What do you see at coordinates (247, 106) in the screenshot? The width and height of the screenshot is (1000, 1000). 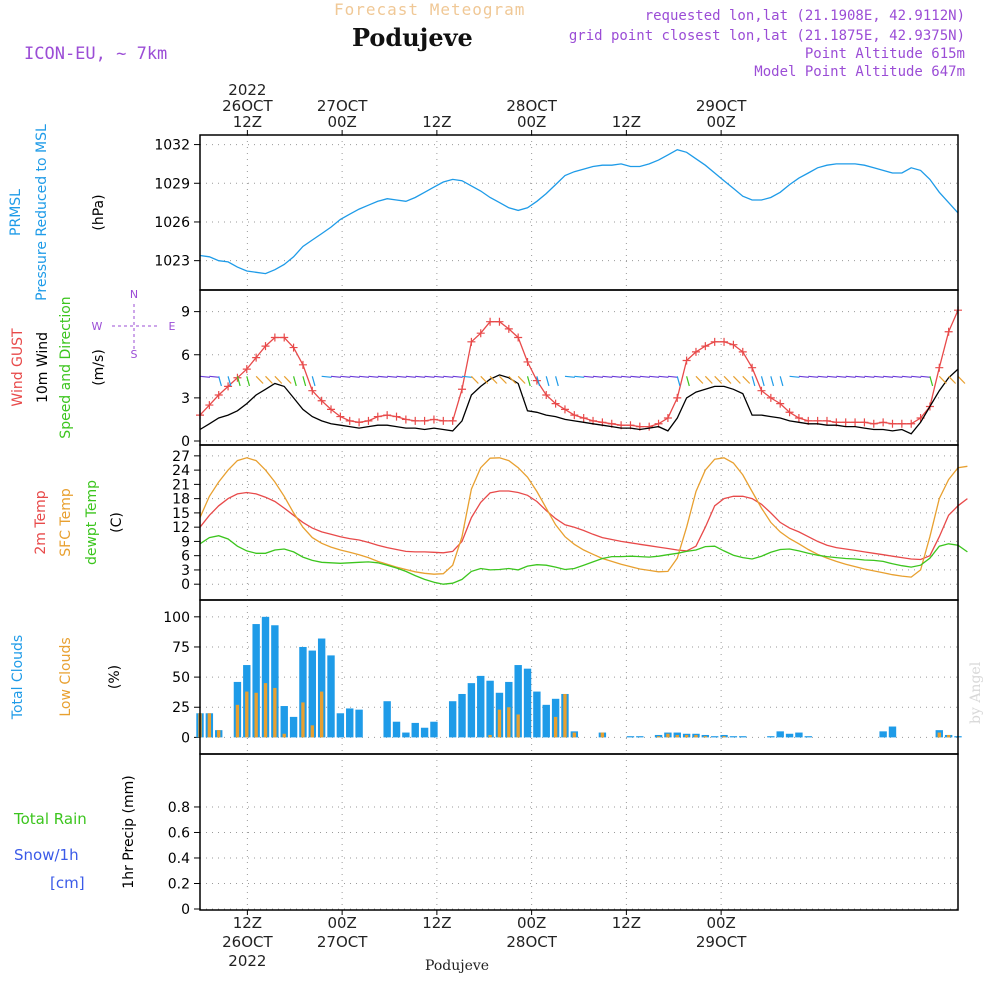 I see `time-label-top: 26OCT` at bounding box center [247, 106].